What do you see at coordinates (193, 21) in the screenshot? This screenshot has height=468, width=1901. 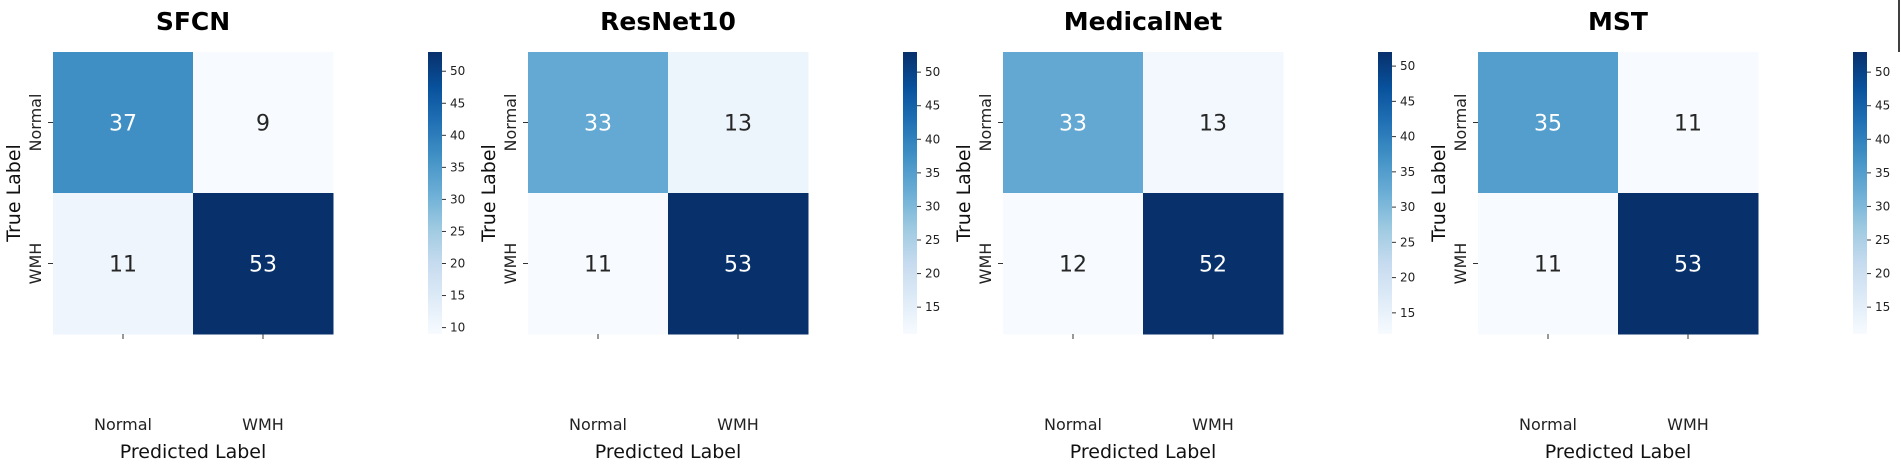 I see `panel-title: SFCN` at bounding box center [193, 21].